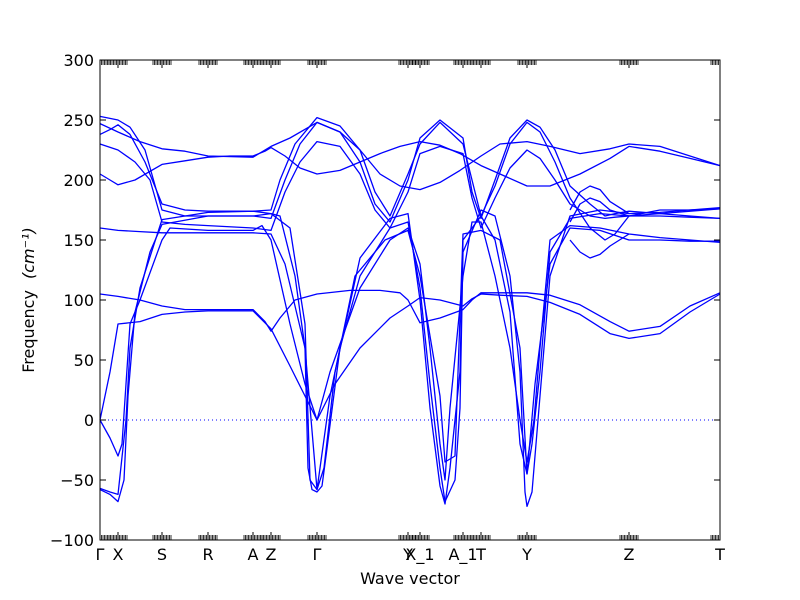  I want to click on y-tick-label: 50, so click(84, 360).